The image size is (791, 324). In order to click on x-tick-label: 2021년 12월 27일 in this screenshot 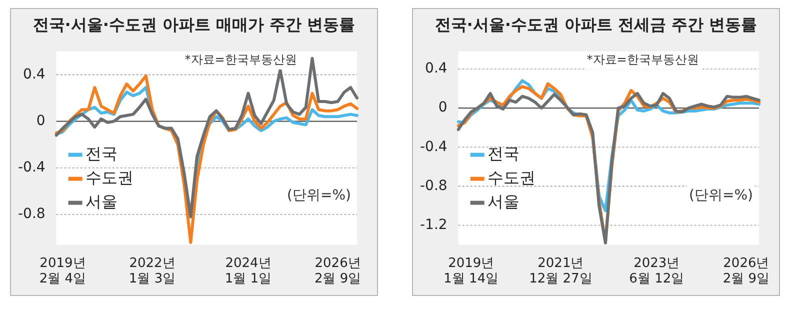, I will do `click(560, 271)`.